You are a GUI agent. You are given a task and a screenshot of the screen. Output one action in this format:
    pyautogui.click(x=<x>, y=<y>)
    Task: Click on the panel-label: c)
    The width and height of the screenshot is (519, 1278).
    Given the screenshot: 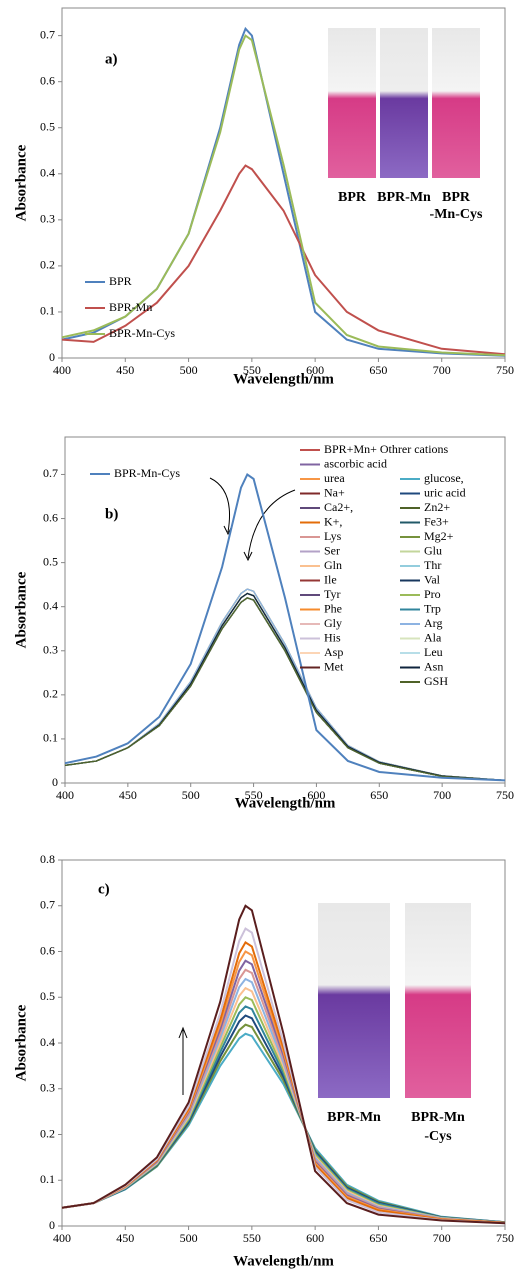 What is the action you would take?
    pyautogui.click(x=104, y=889)
    